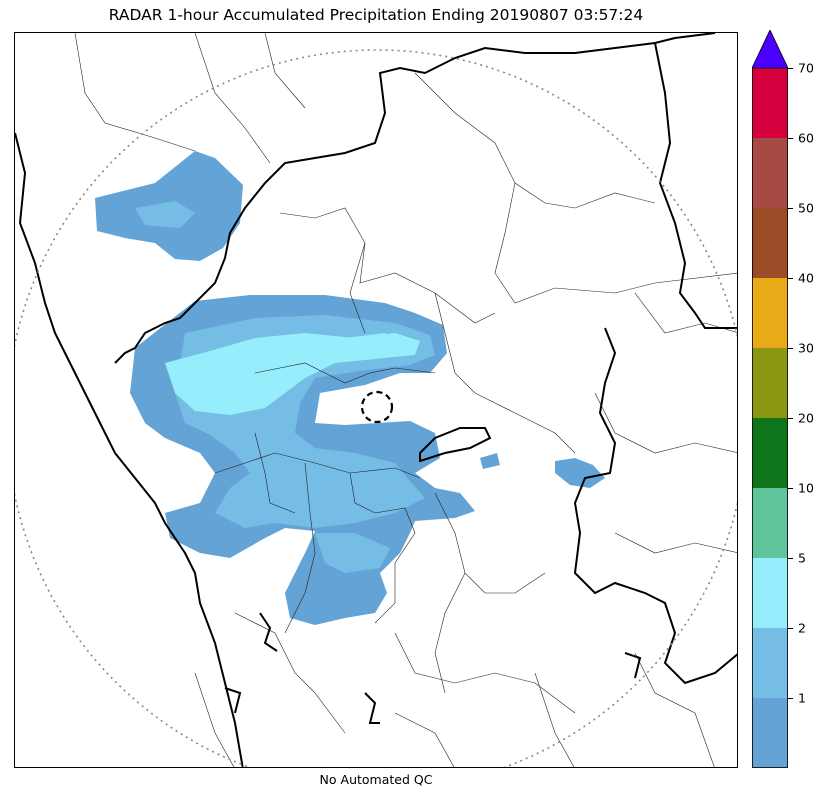 Image resolution: width=825 pixels, height=797 pixels. Describe the element at coordinates (806, 348) in the screenshot. I see `colorbar-tick-label: 30` at that location.